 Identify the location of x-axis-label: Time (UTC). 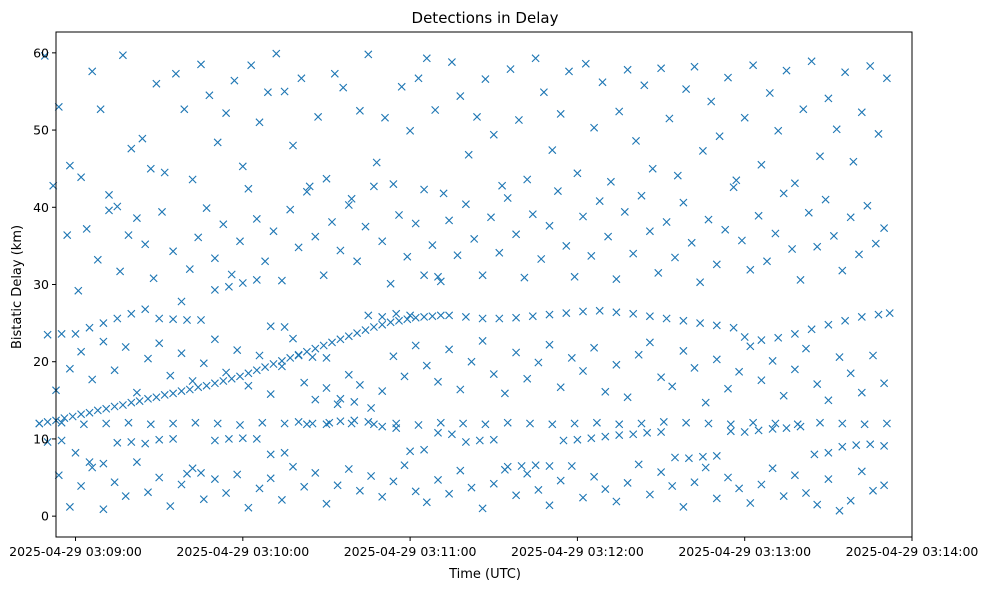
(484, 574).